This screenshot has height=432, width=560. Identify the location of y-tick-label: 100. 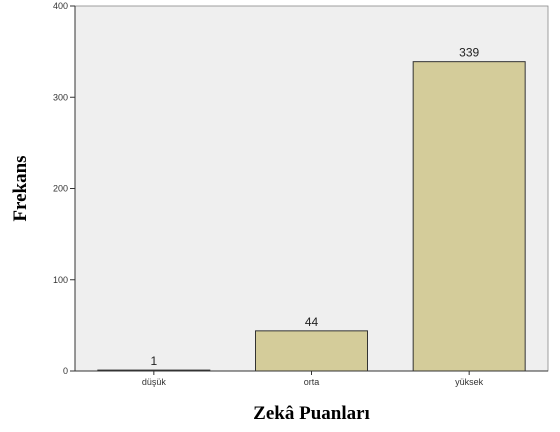
(60, 280).